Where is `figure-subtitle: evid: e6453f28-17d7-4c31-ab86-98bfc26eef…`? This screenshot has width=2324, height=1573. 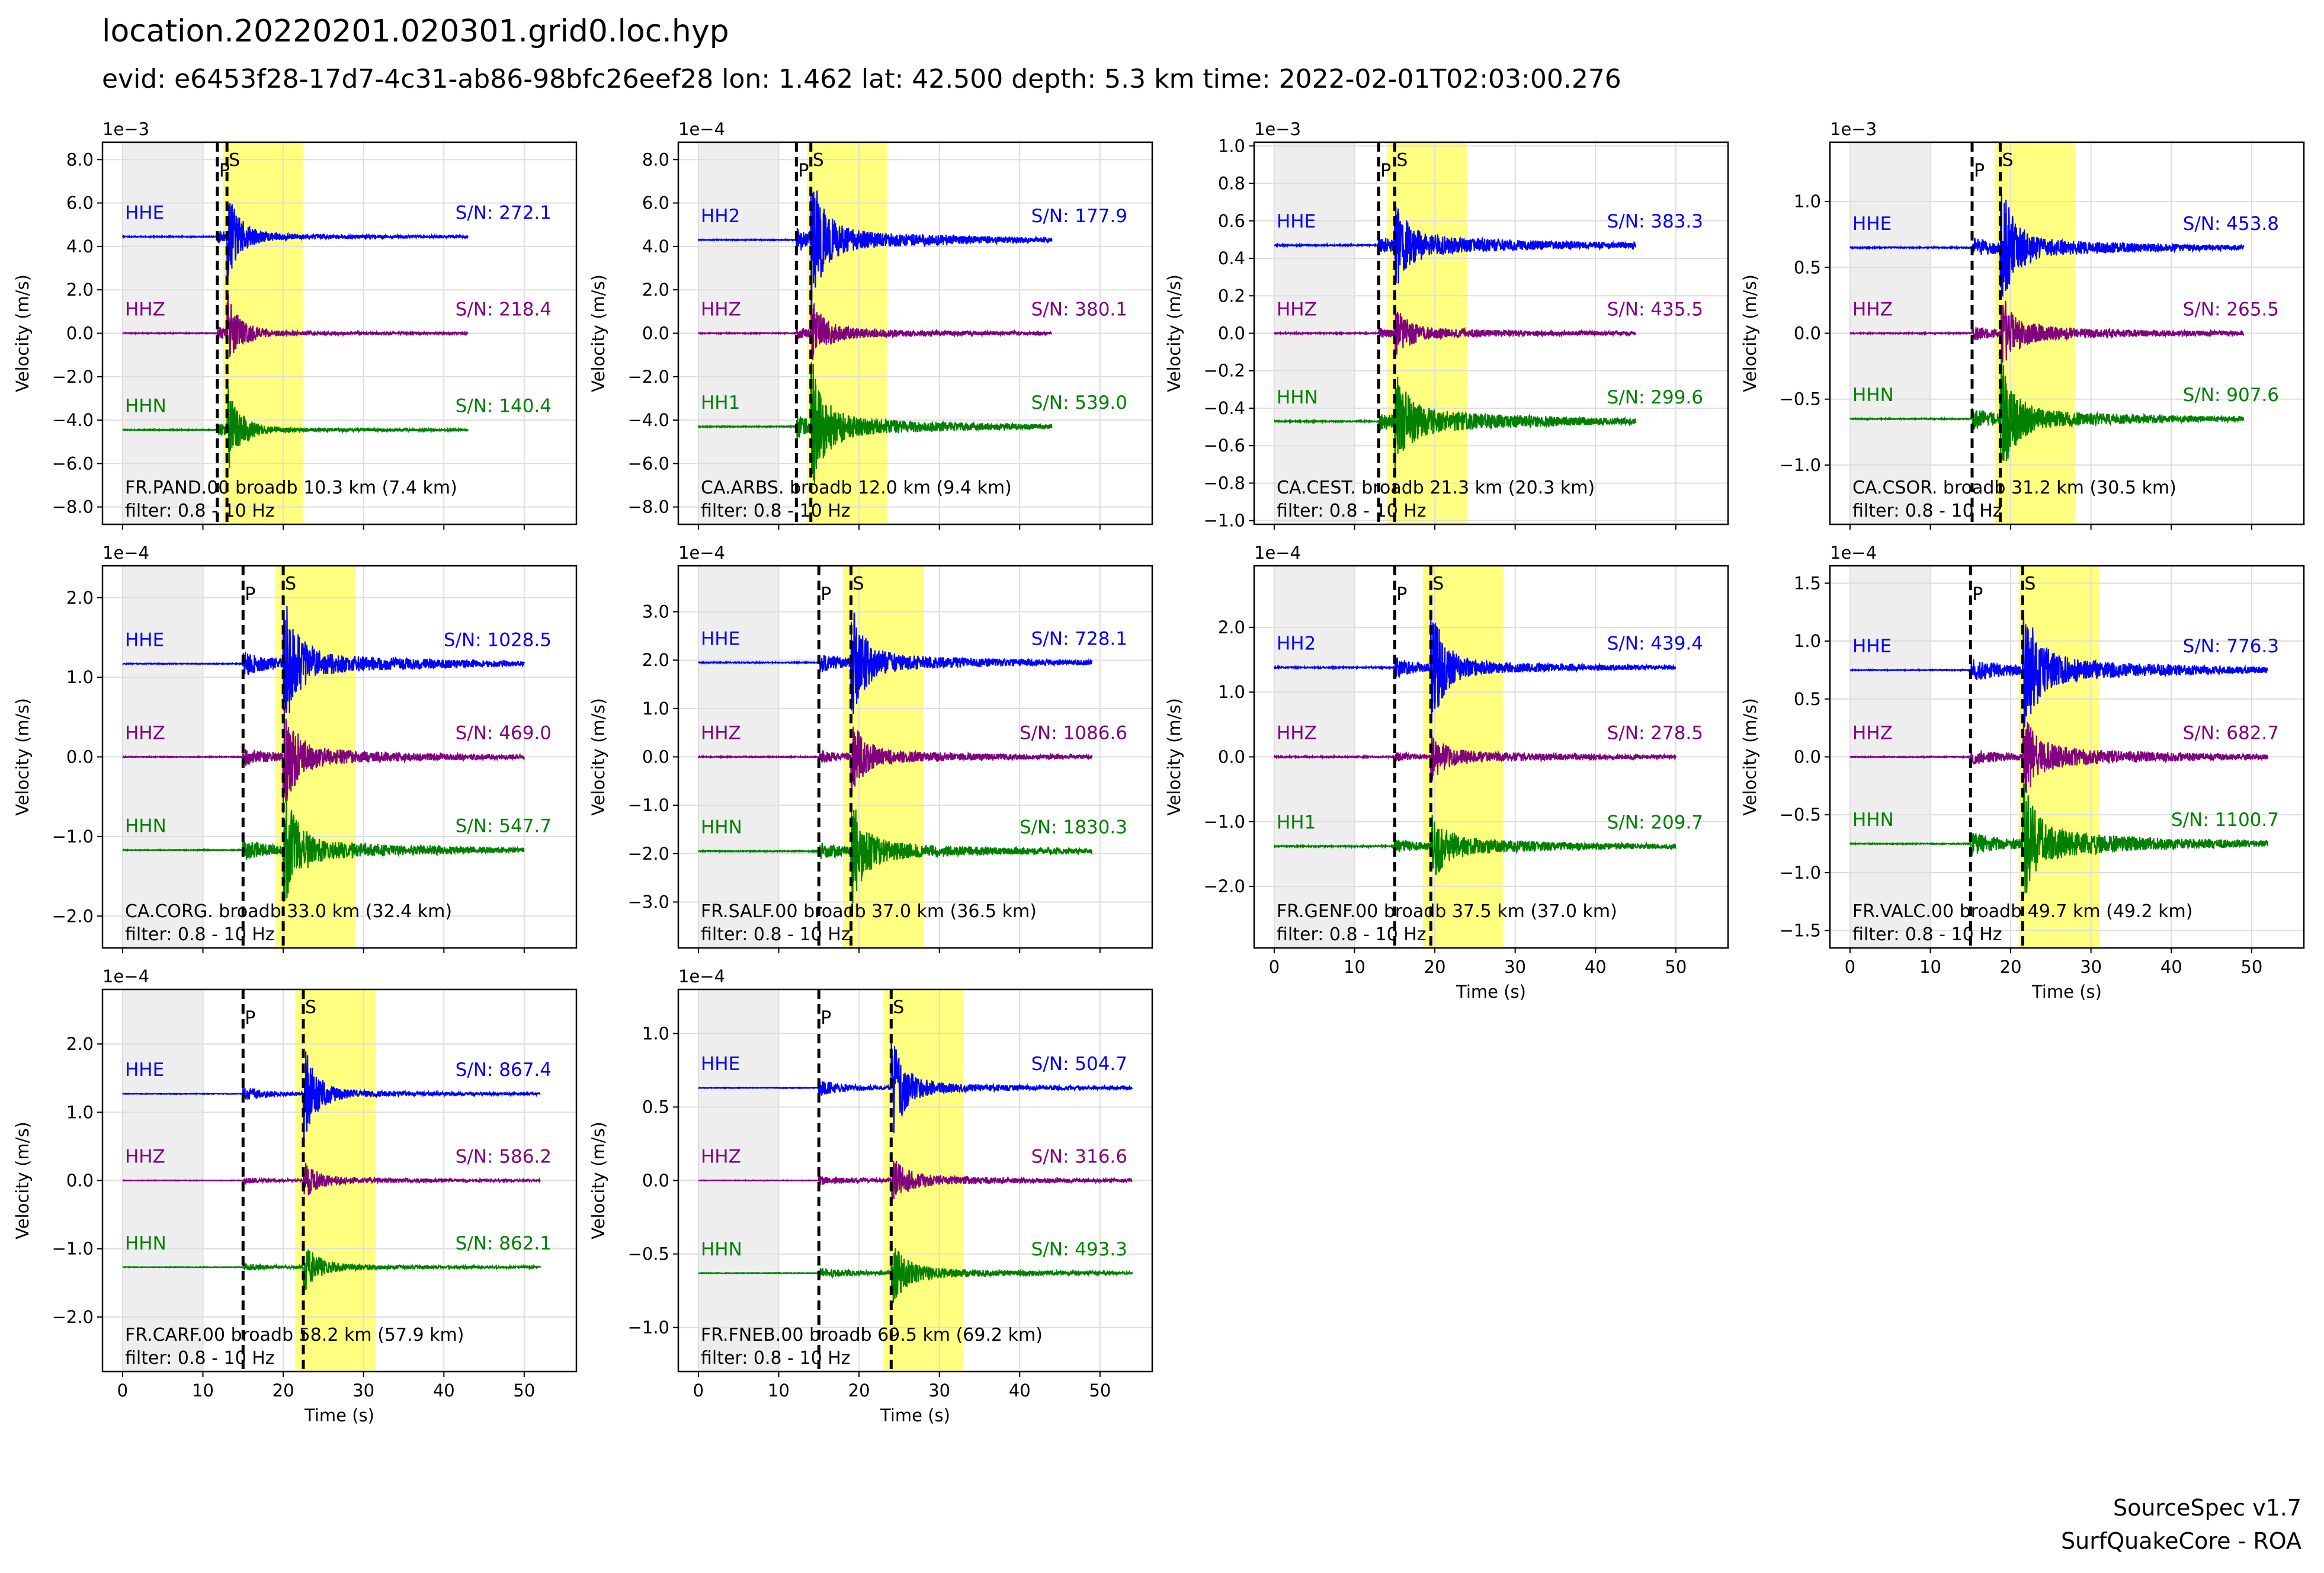
figure-subtitle: evid: e6453f28-17d7-4c31-ab86-98bfc26eef… is located at coordinates (861, 79).